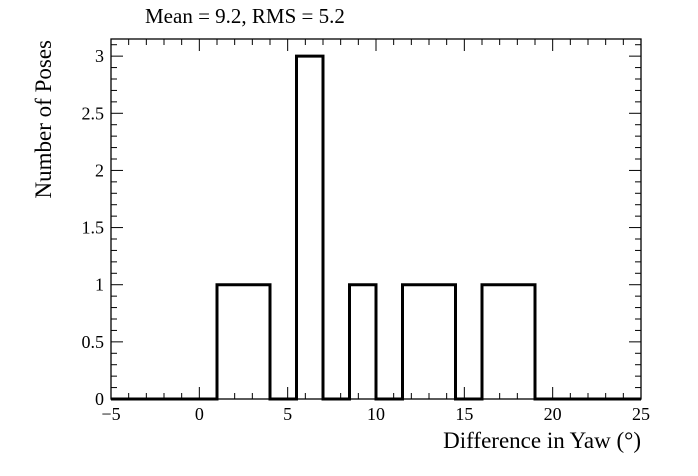 This screenshot has width=698, height=476. I want to click on chart-title: Mean = 9.2, RMS = 5.2, so click(245, 16).